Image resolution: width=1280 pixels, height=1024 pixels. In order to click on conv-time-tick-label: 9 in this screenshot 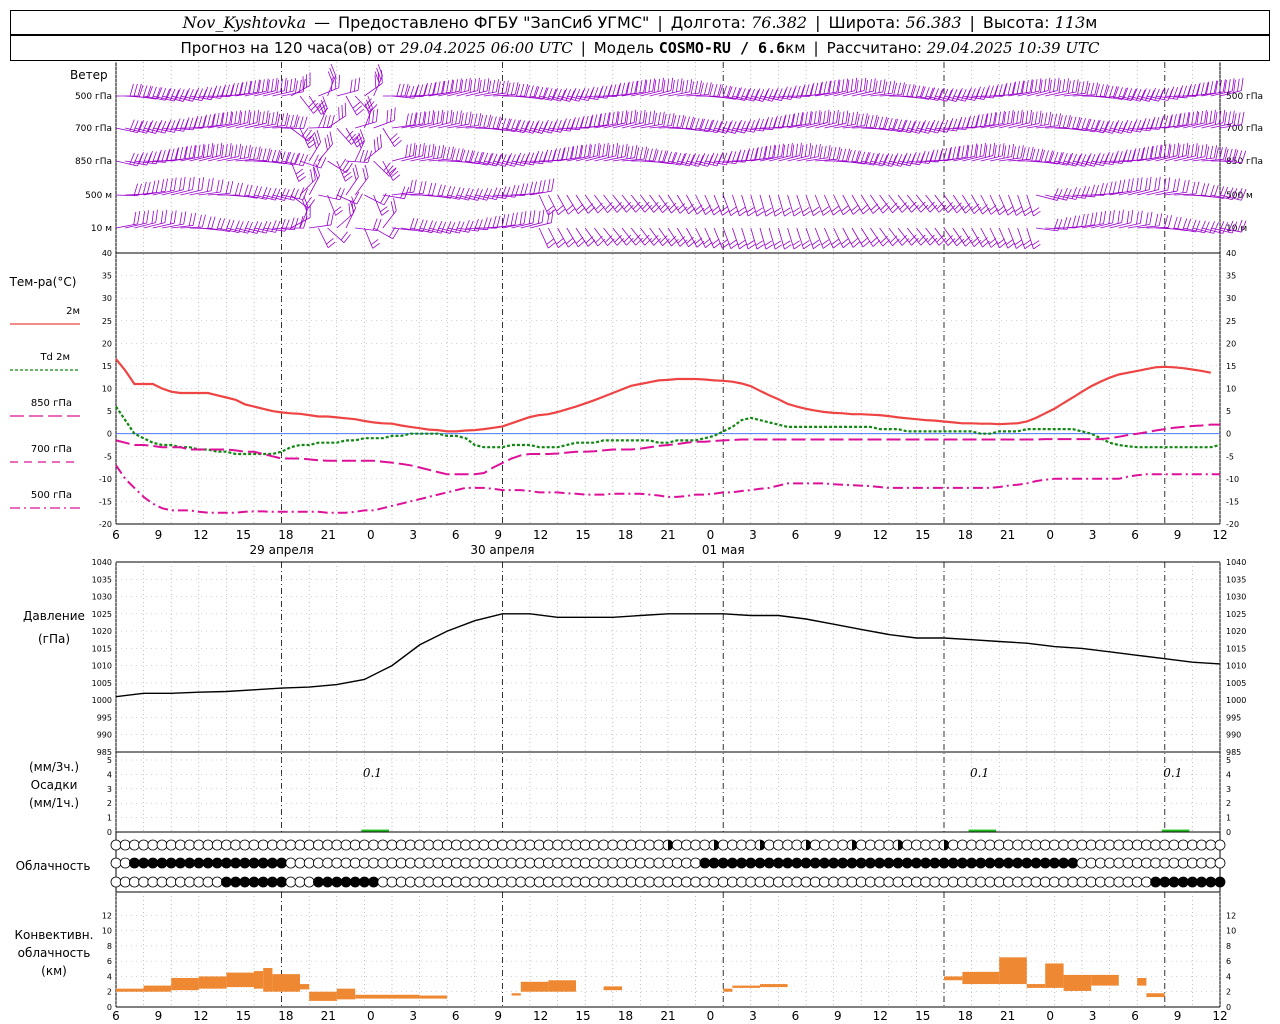, I will do `click(1178, 1016)`.